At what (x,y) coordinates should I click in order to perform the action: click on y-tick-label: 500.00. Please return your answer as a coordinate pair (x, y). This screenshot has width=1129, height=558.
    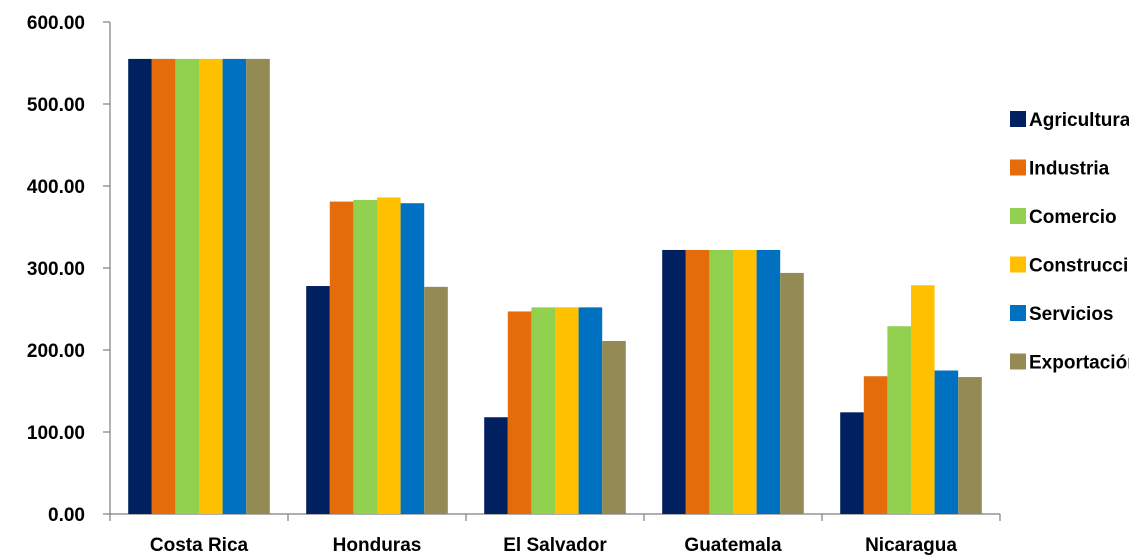
    Looking at the image, I should click on (56, 105).